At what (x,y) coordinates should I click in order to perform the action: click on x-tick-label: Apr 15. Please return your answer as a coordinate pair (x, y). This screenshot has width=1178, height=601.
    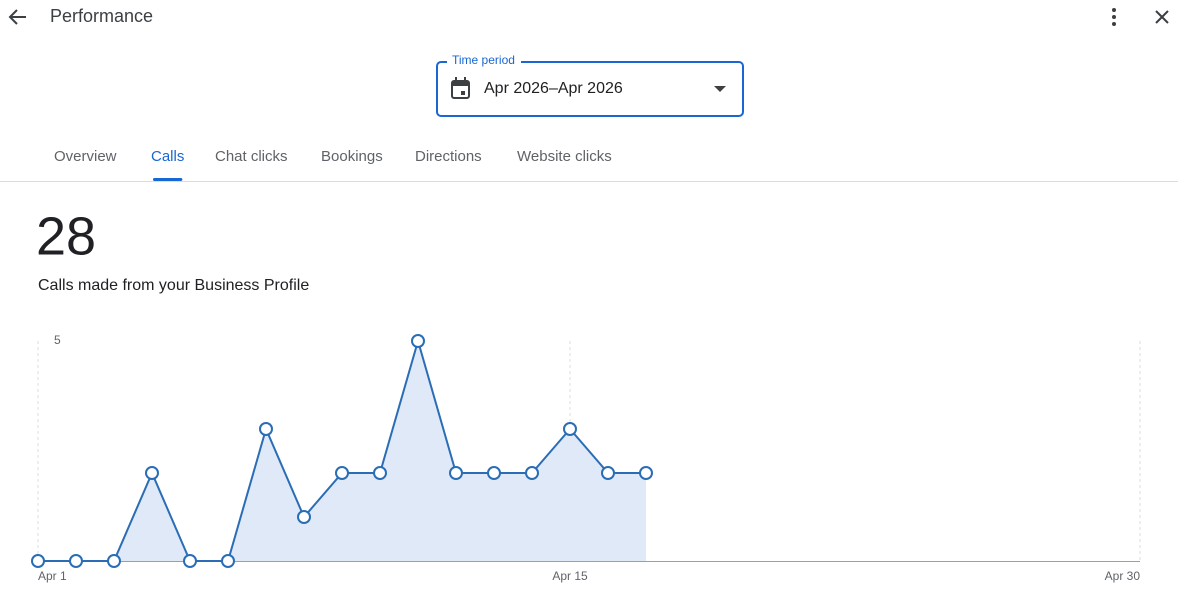
    Looking at the image, I should click on (570, 576).